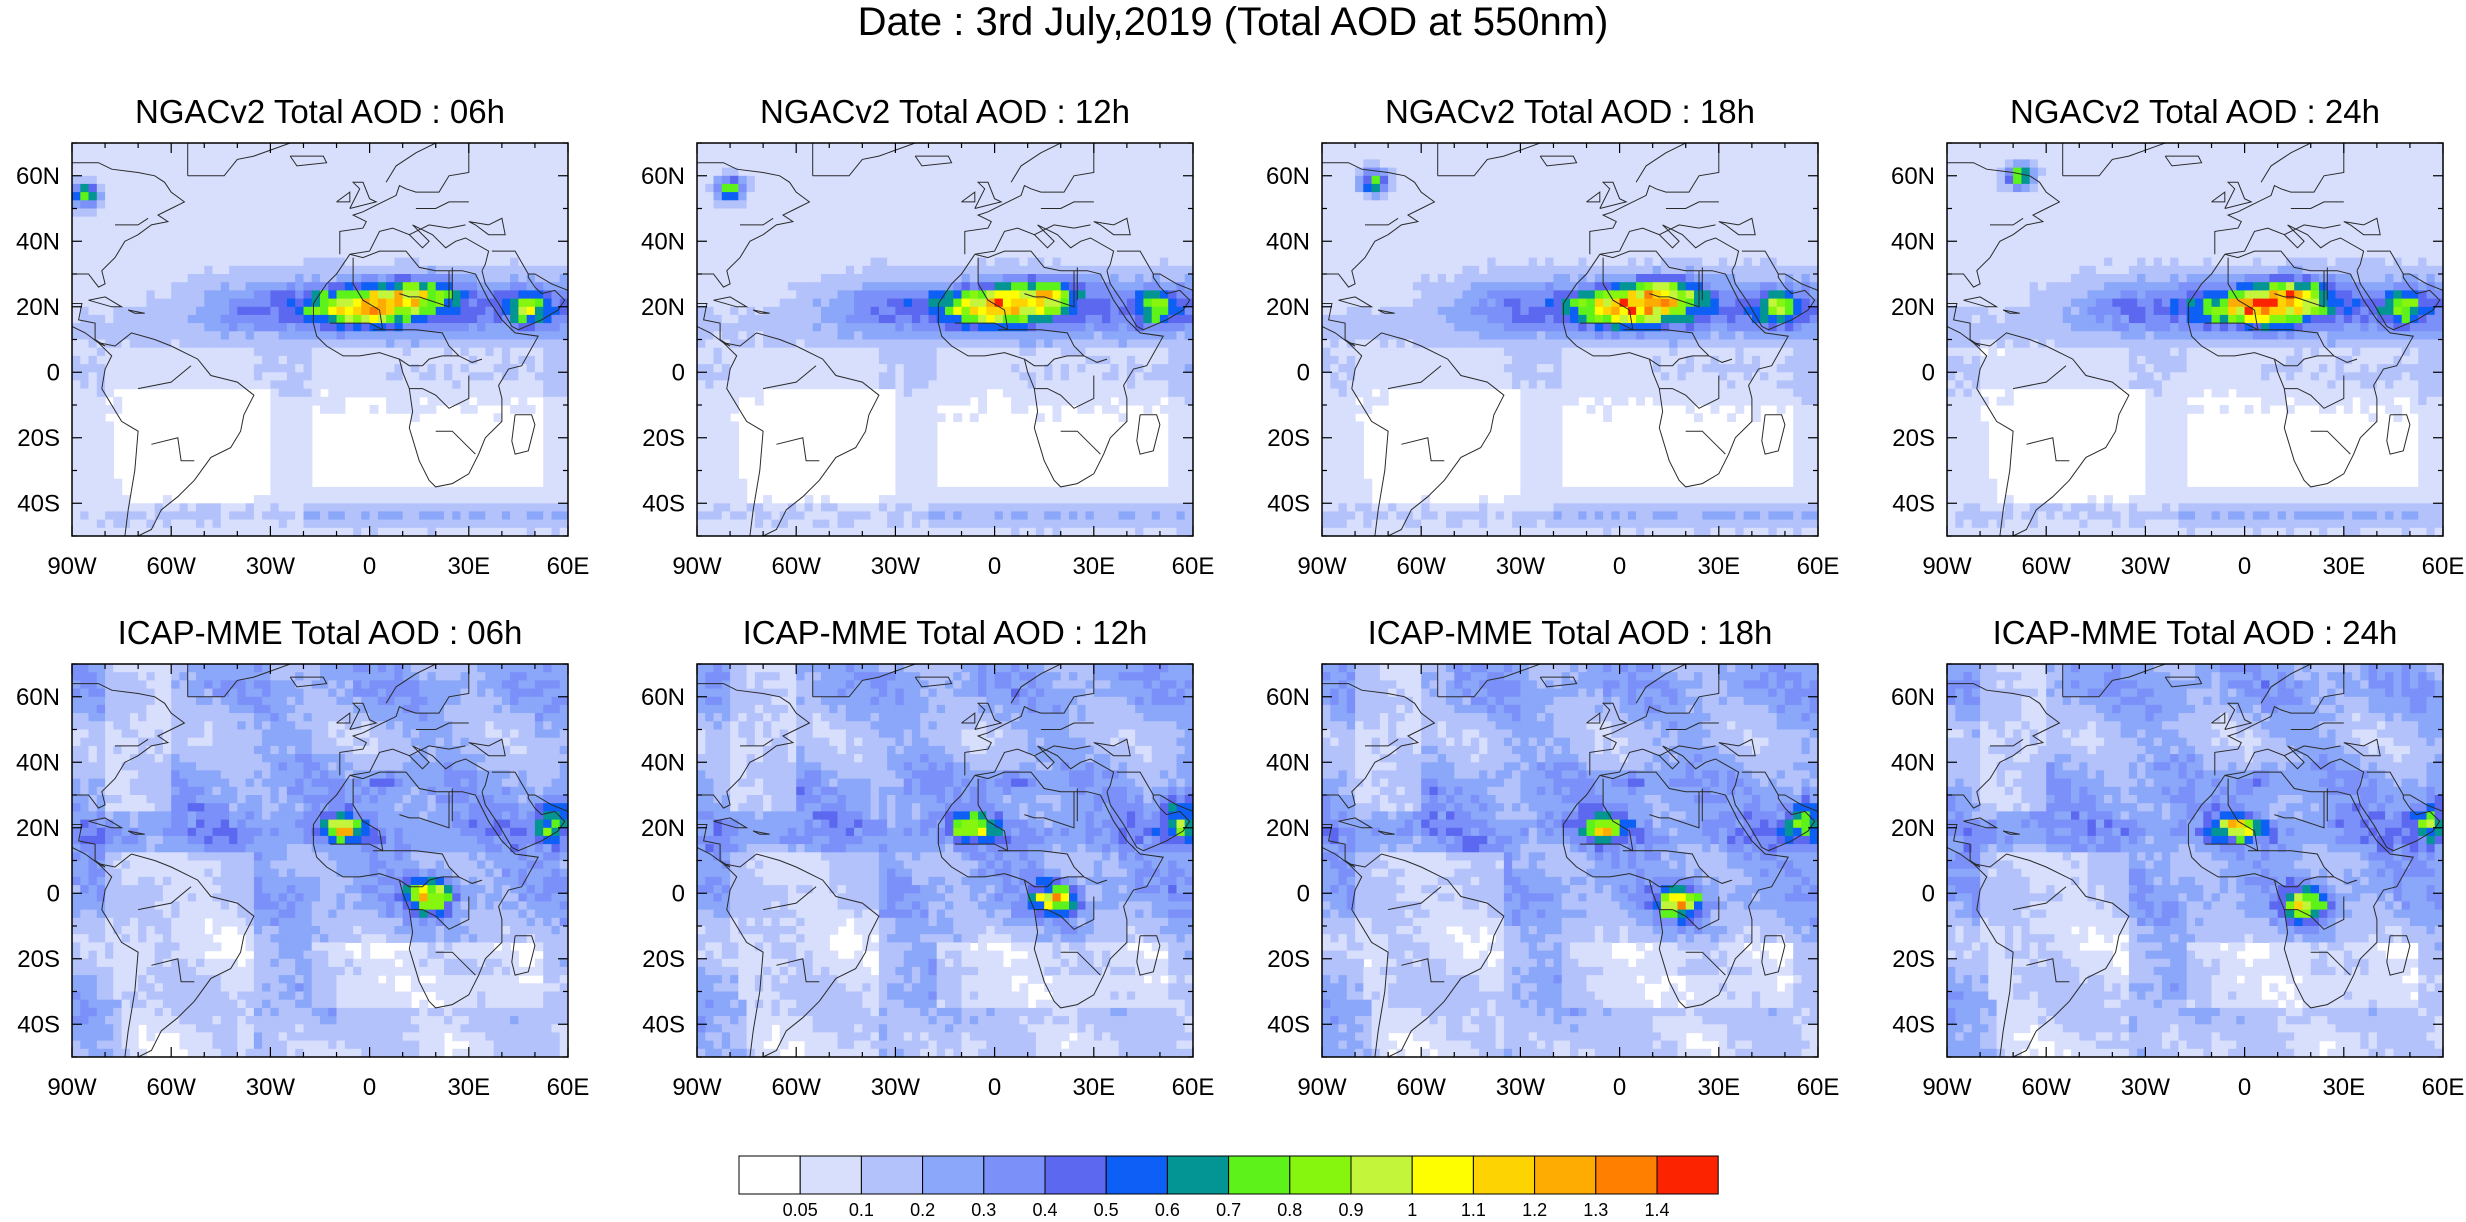  Describe the element at coordinates (861, 1210) in the screenshot. I see `colorbar-label: 0.1` at that location.